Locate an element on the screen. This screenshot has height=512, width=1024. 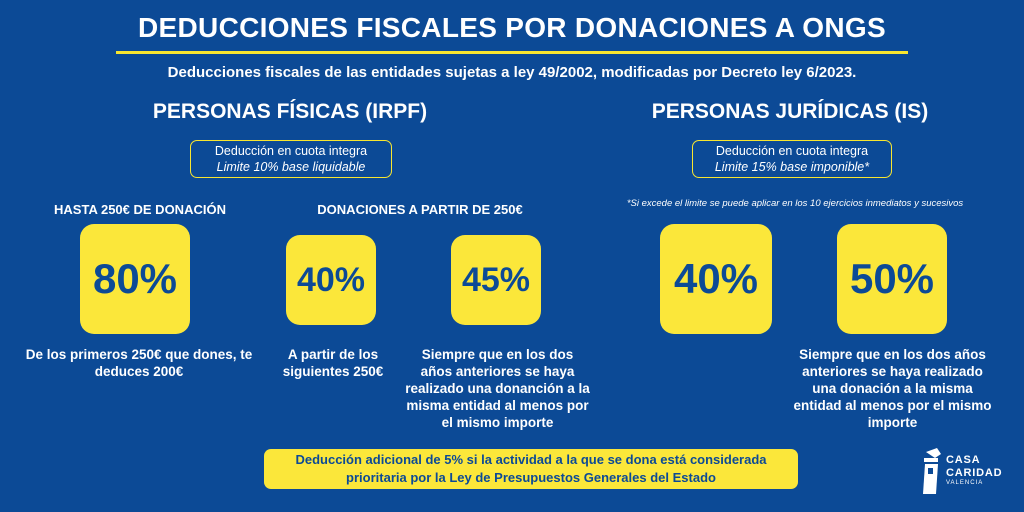
title-underline is located at coordinates (512, 52).